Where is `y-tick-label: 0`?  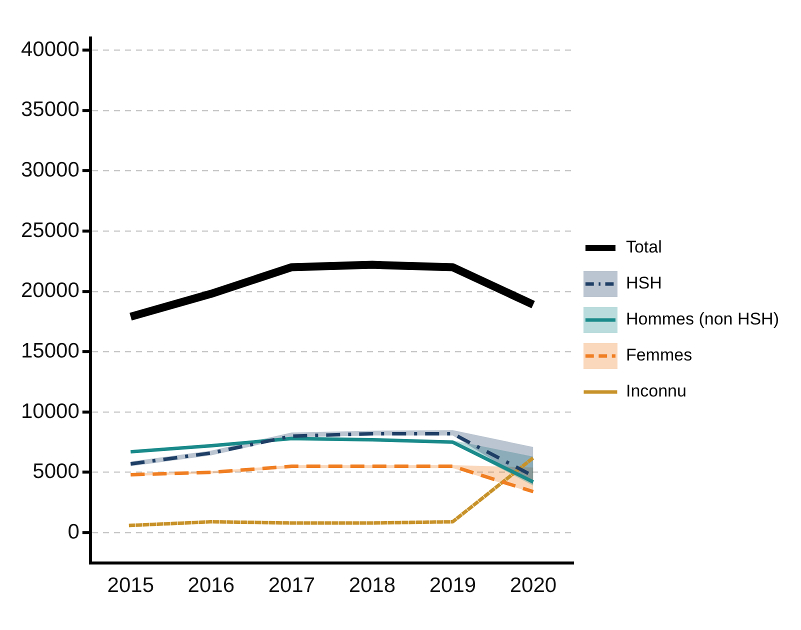 y-tick-label: 0 is located at coordinates (74, 532).